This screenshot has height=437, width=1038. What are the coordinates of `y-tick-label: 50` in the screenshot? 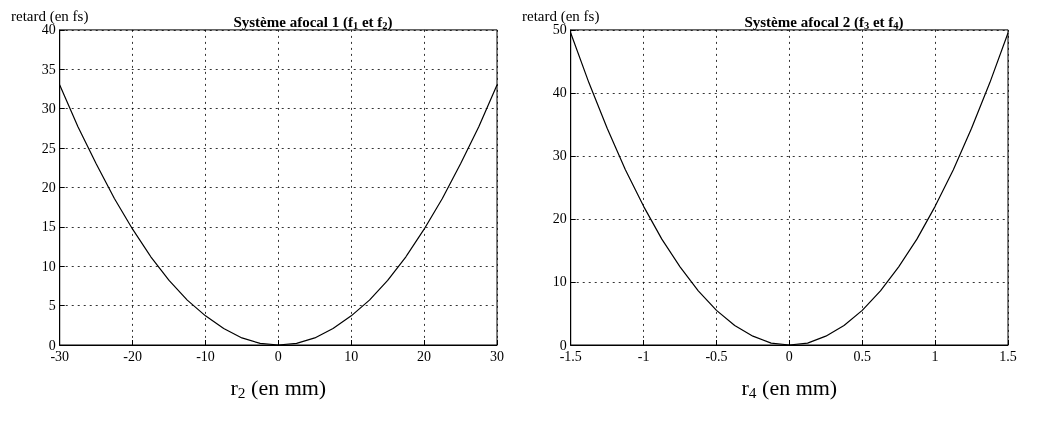 It's located at (559, 30).